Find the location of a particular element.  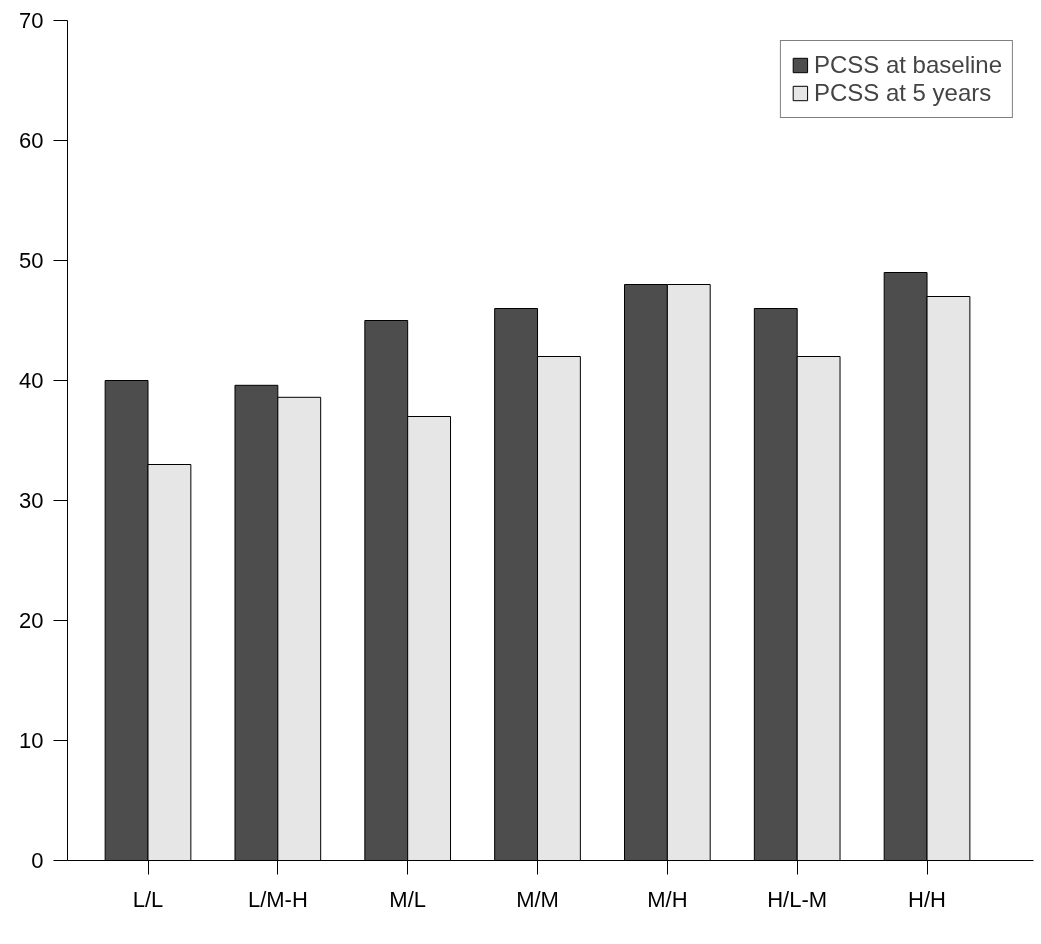

legend-label: PCSS at 5 years is located at coordinates (902, 93).